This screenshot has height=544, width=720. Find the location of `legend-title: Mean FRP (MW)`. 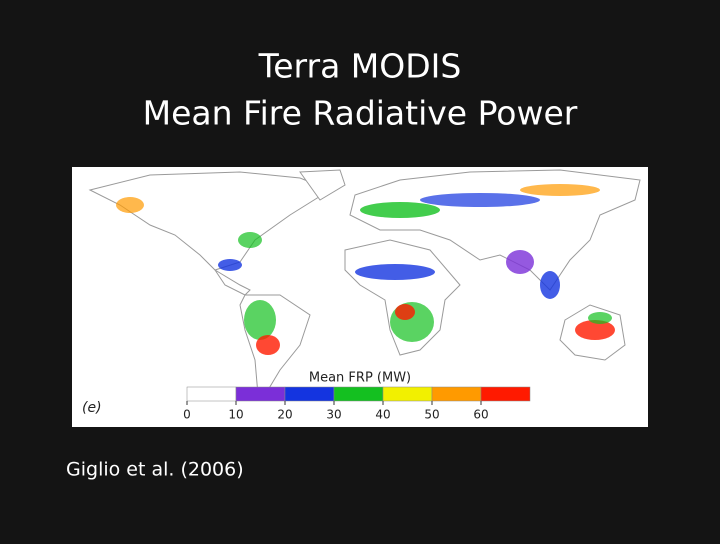

legend-title: Mean FRP (MW) is located at coordinates (360, 378).